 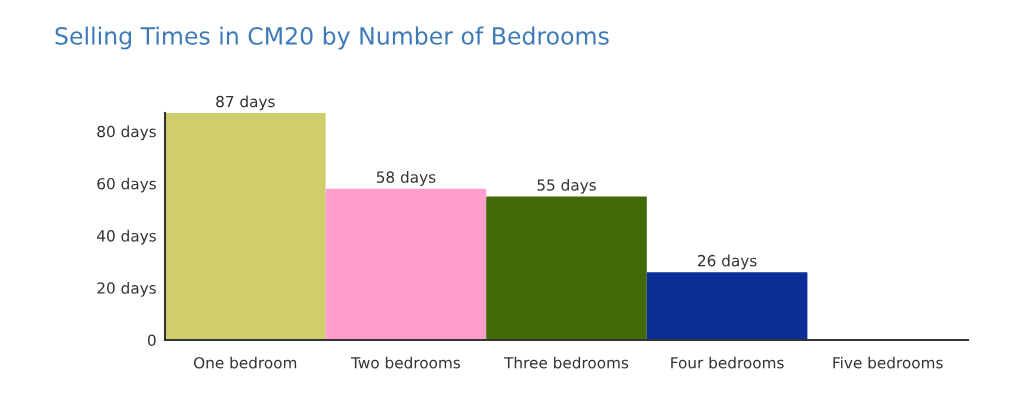 What do you see at coordinates (245, 362) in the screenshot?
I see `x-tick-label: One bedroom` at bounding box center [245, 362].